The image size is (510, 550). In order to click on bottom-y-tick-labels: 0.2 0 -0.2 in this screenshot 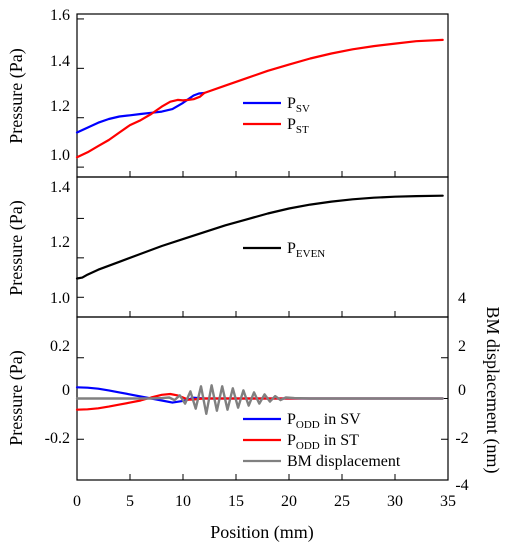, I will do `click(57, 392)`.